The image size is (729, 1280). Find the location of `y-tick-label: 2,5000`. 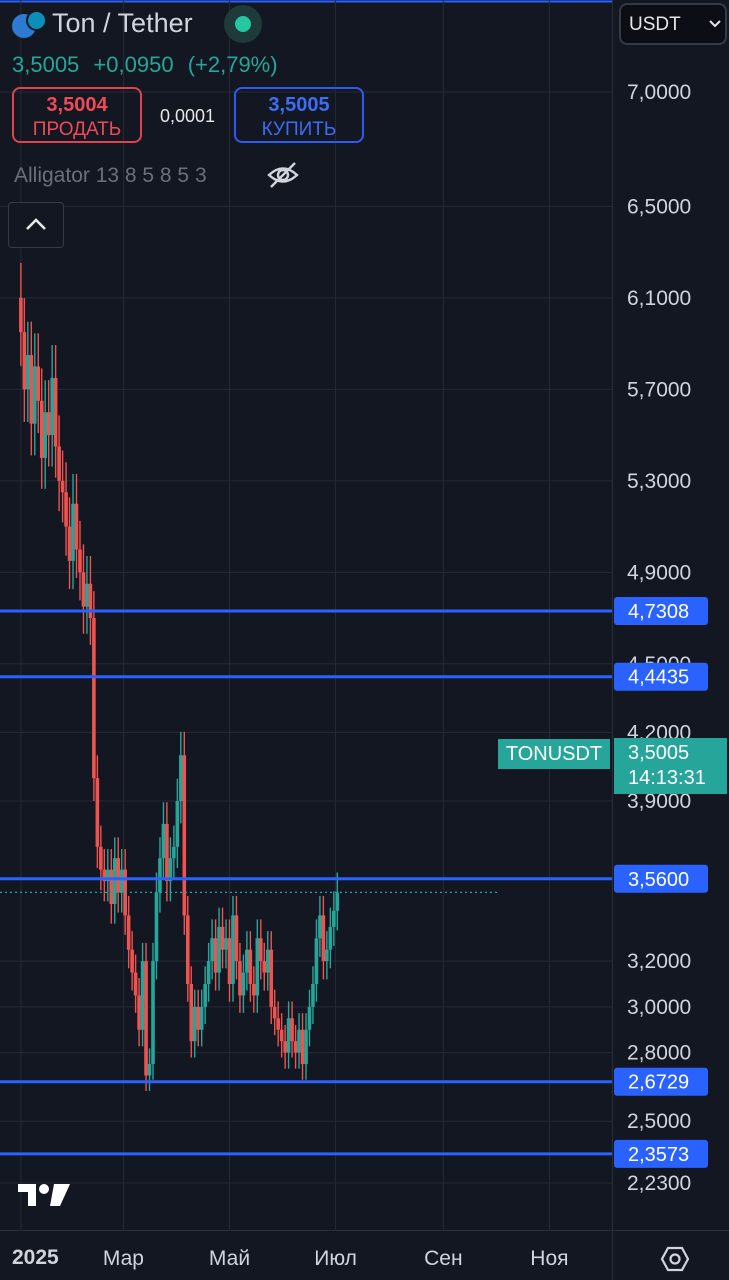

y-tick-label: 2,5000 is located at coordinates (659, 1121).